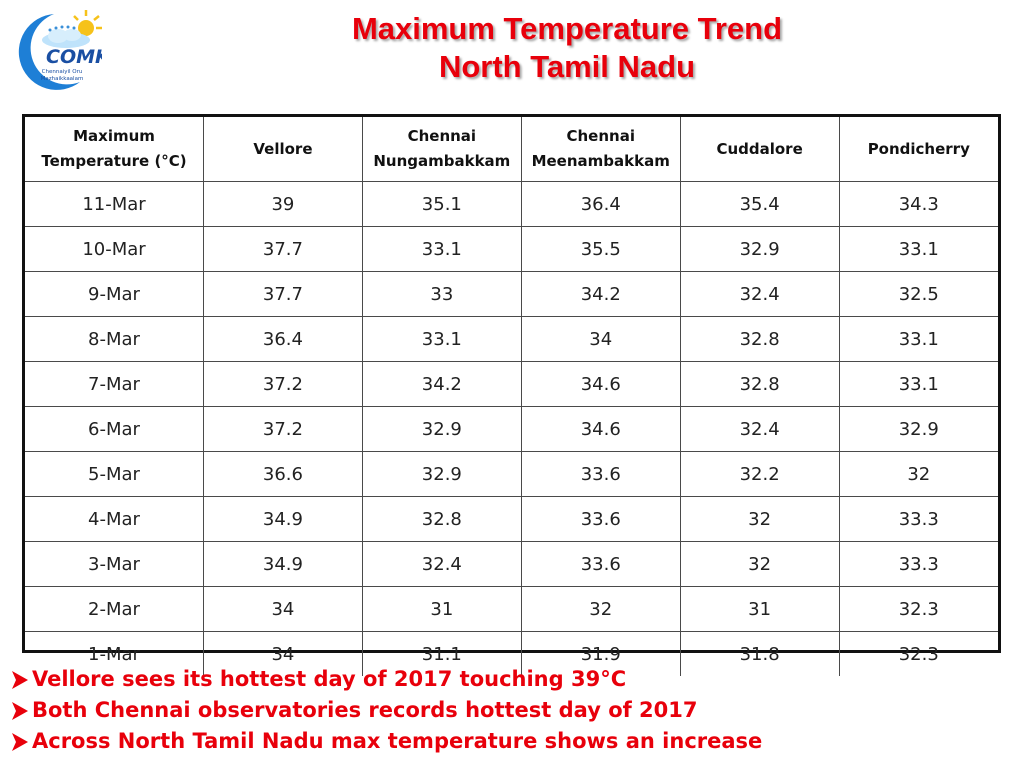 This screenshot has height=768, width=1024. I want to click on temperature-cell: 31.9, so click(600, 653).